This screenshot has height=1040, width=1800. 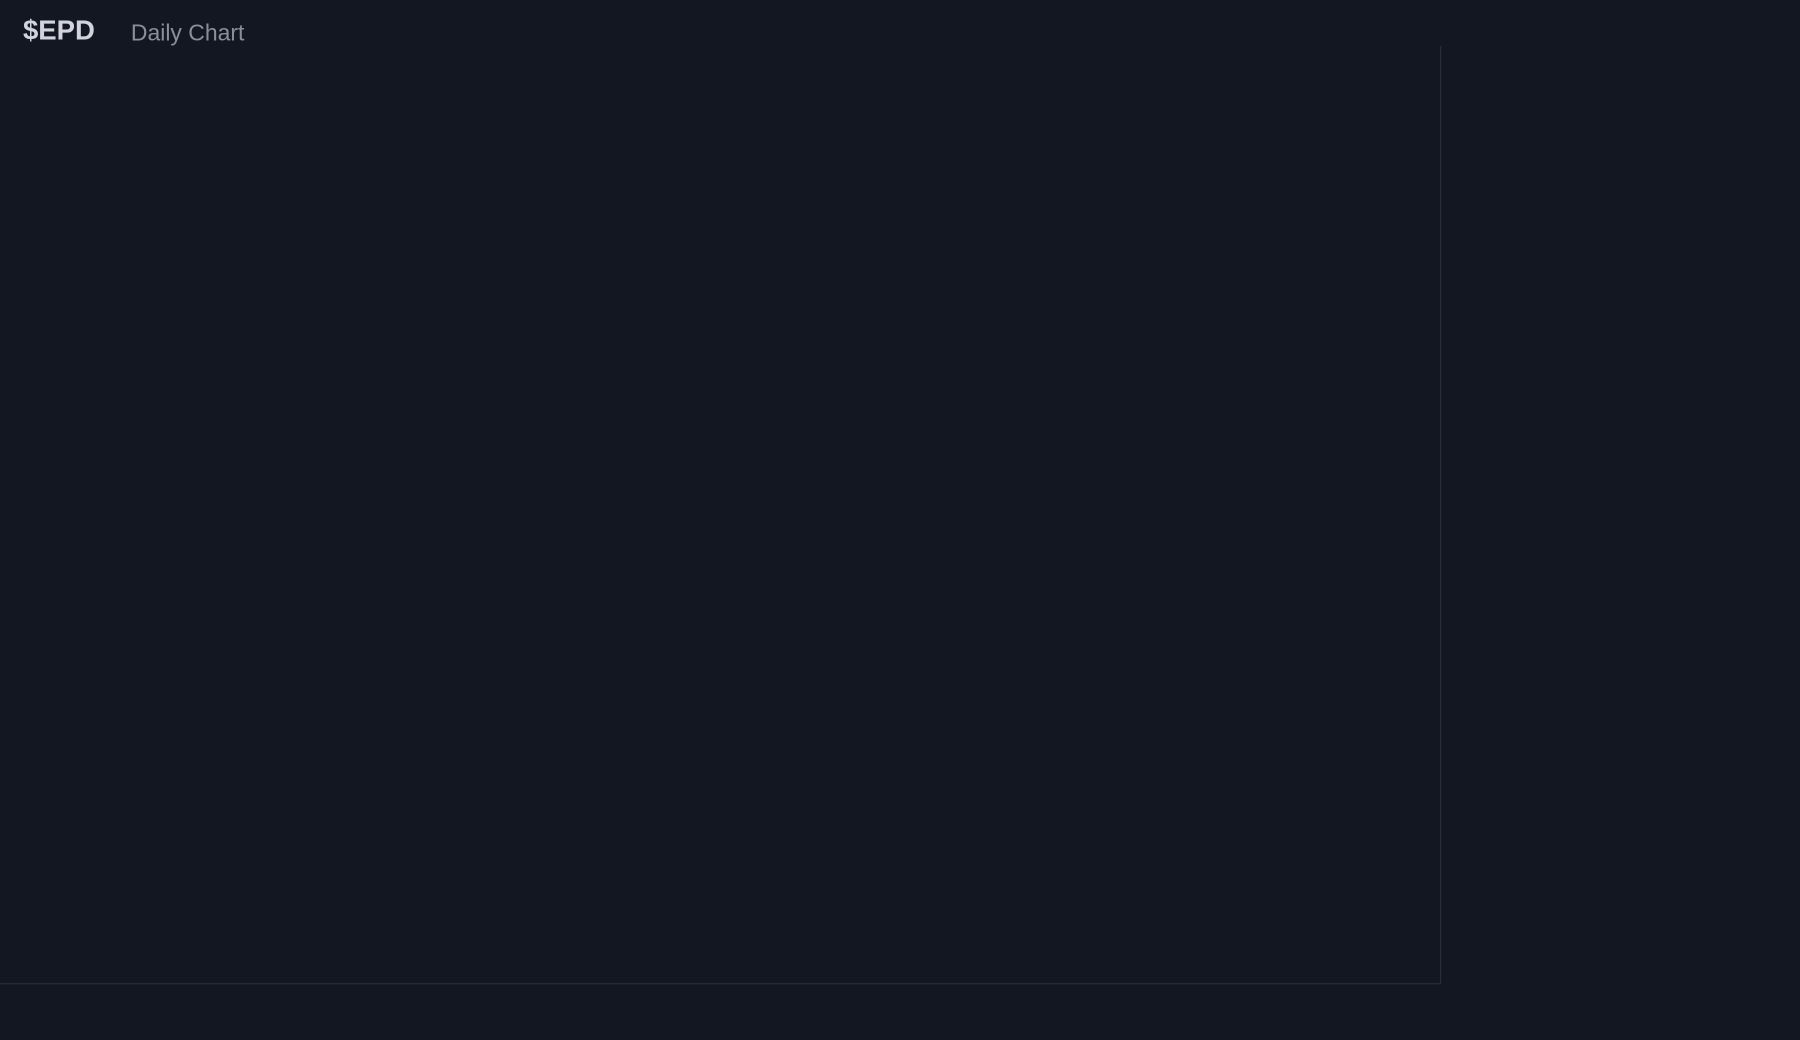 I want to click on chart-title: $EPD, so click(x=59, y=29).